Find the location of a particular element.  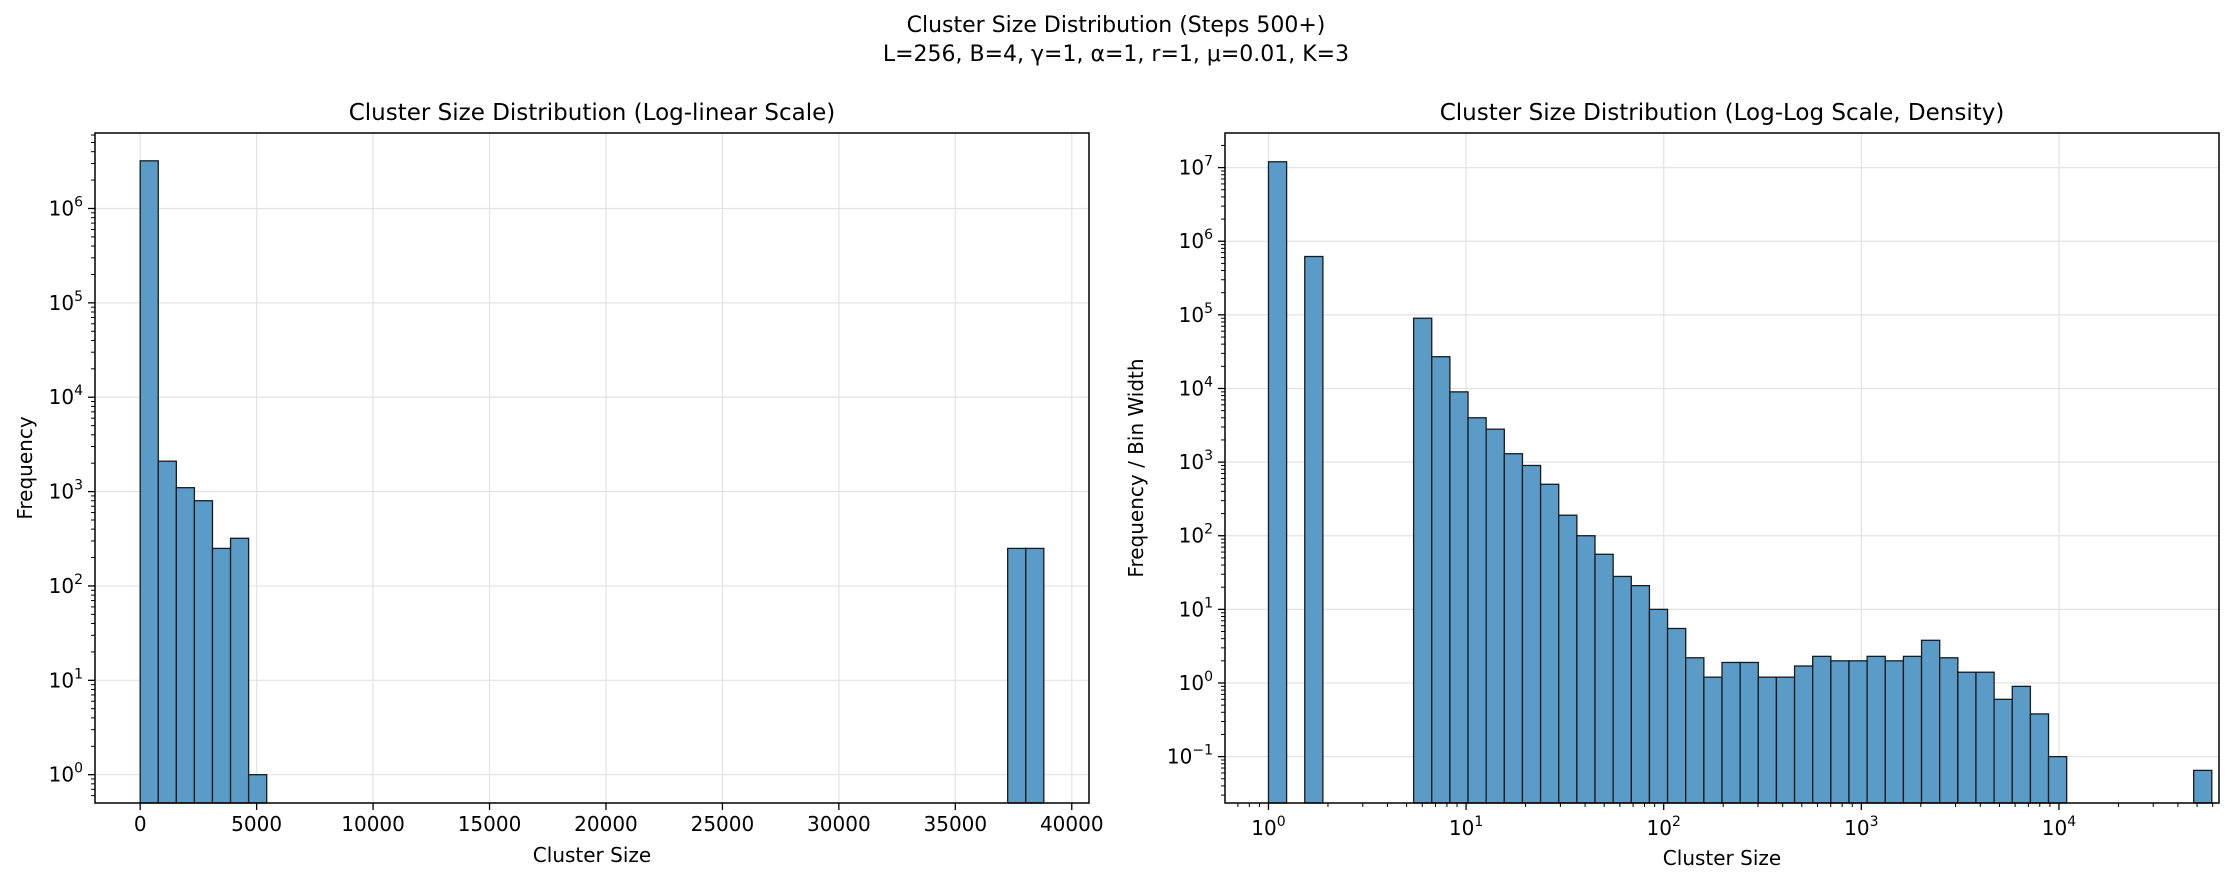

right-y-tick-label: 10² is located at coordinates (1196, 535).